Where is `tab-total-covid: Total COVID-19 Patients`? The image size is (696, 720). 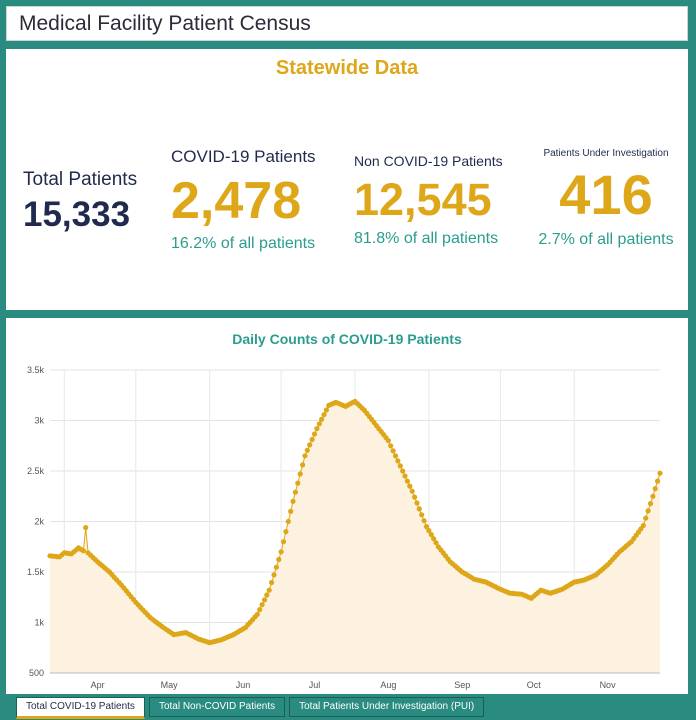 tab-total-covid: Total COVID-19 Patients is located at coordinates (80, 708).